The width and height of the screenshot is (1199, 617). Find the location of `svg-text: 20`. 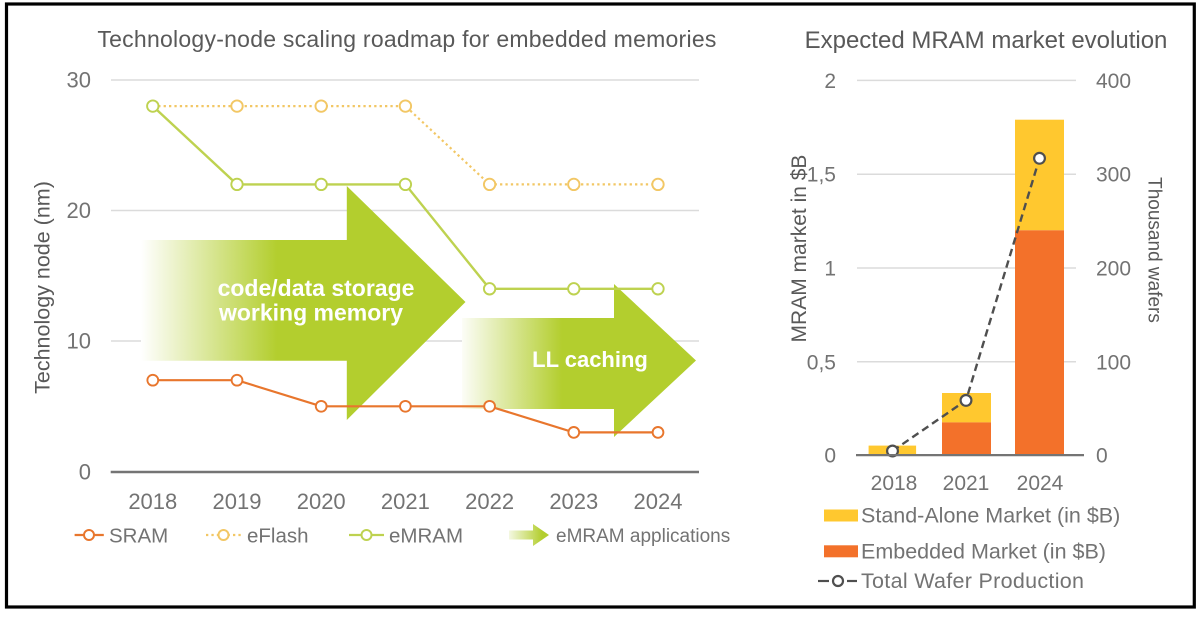

svg-text: 20 is located at coordinates (79, 210).